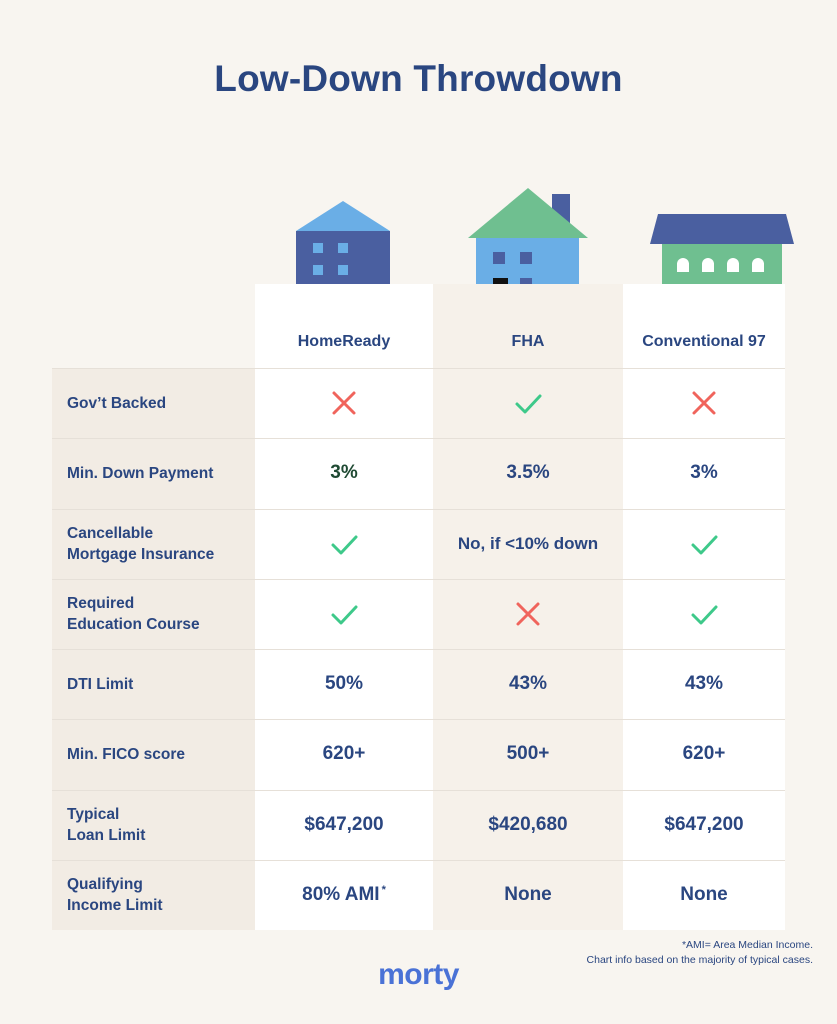 The height and width of the screenshot is (1024, 837). I want to click on cell-fha: 500+, so click(528, 754).